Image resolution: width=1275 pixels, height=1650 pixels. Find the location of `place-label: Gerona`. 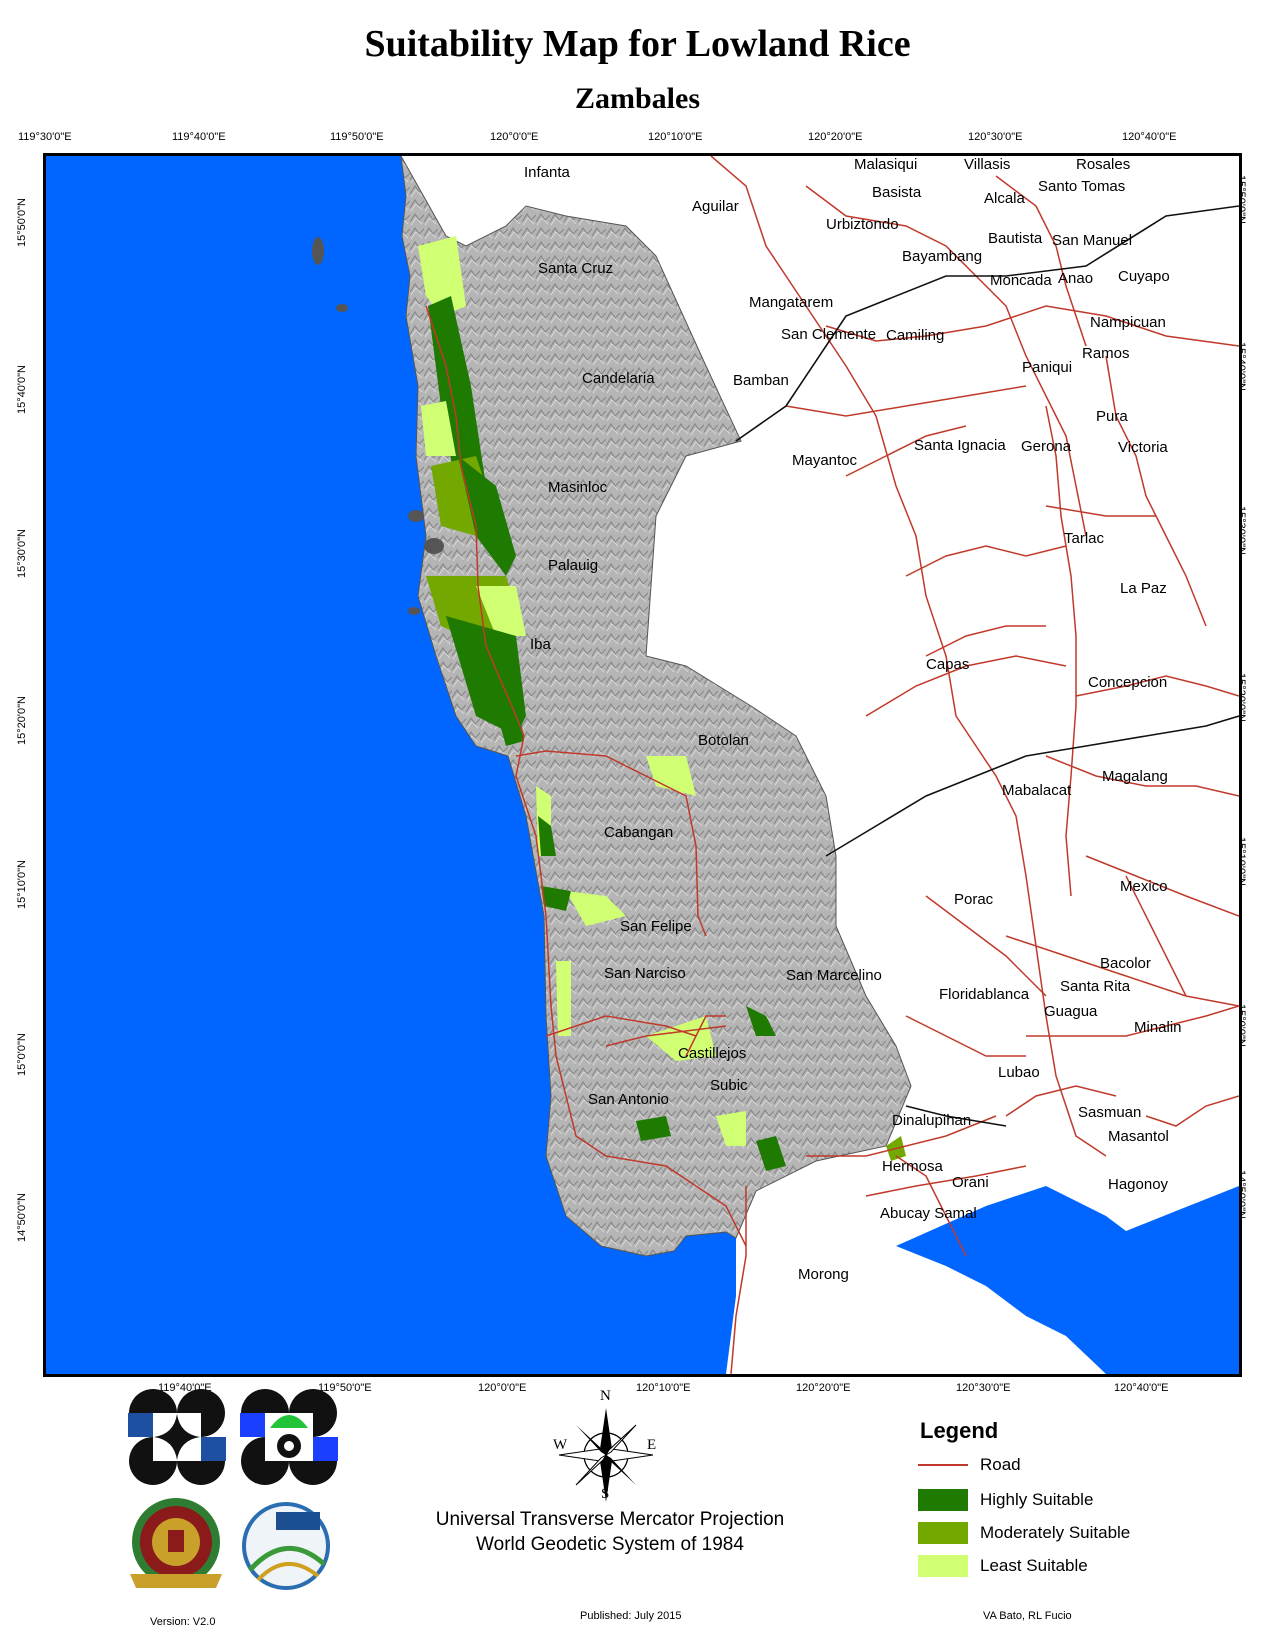

place-label: Gerona is located at coordinates (1046, 446).